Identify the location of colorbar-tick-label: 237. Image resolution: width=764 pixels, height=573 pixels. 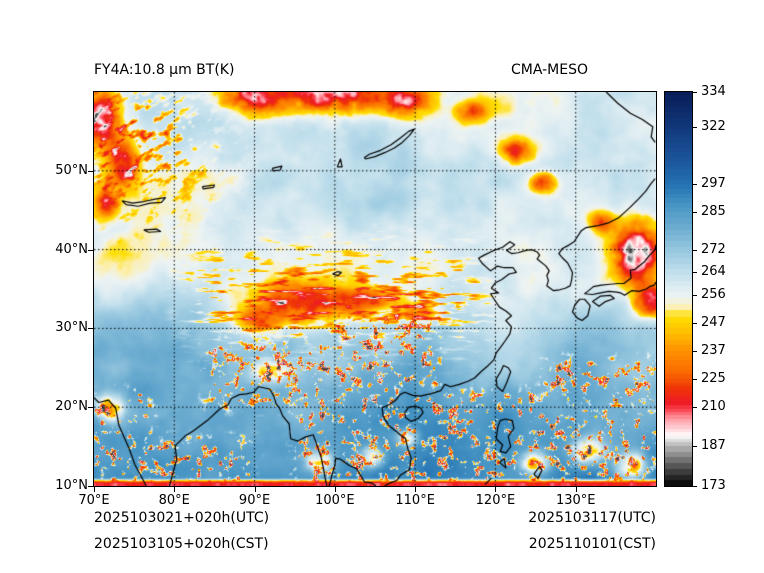
(713, 350).